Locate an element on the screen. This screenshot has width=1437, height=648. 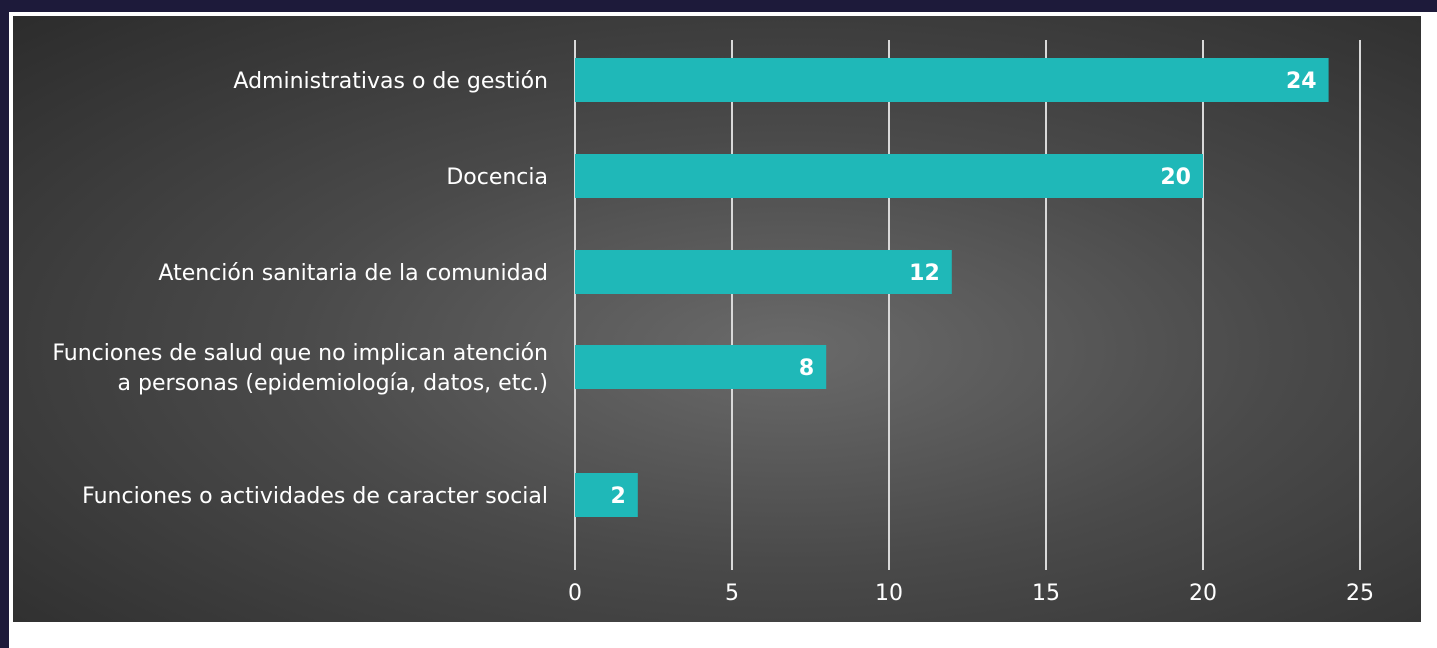
x-tick-label: 0 is located at coordinates (575, 593).